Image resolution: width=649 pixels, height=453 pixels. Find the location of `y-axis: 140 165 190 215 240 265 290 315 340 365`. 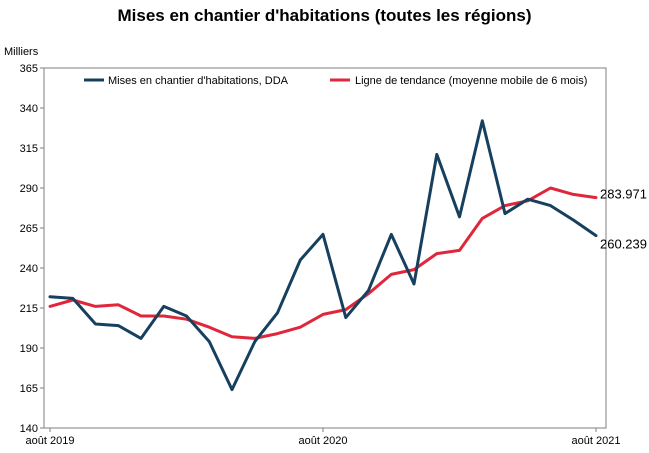

y-axis: 140 165 190 215 240 265 290 315 340 365 is located at coordinates (32, 249).